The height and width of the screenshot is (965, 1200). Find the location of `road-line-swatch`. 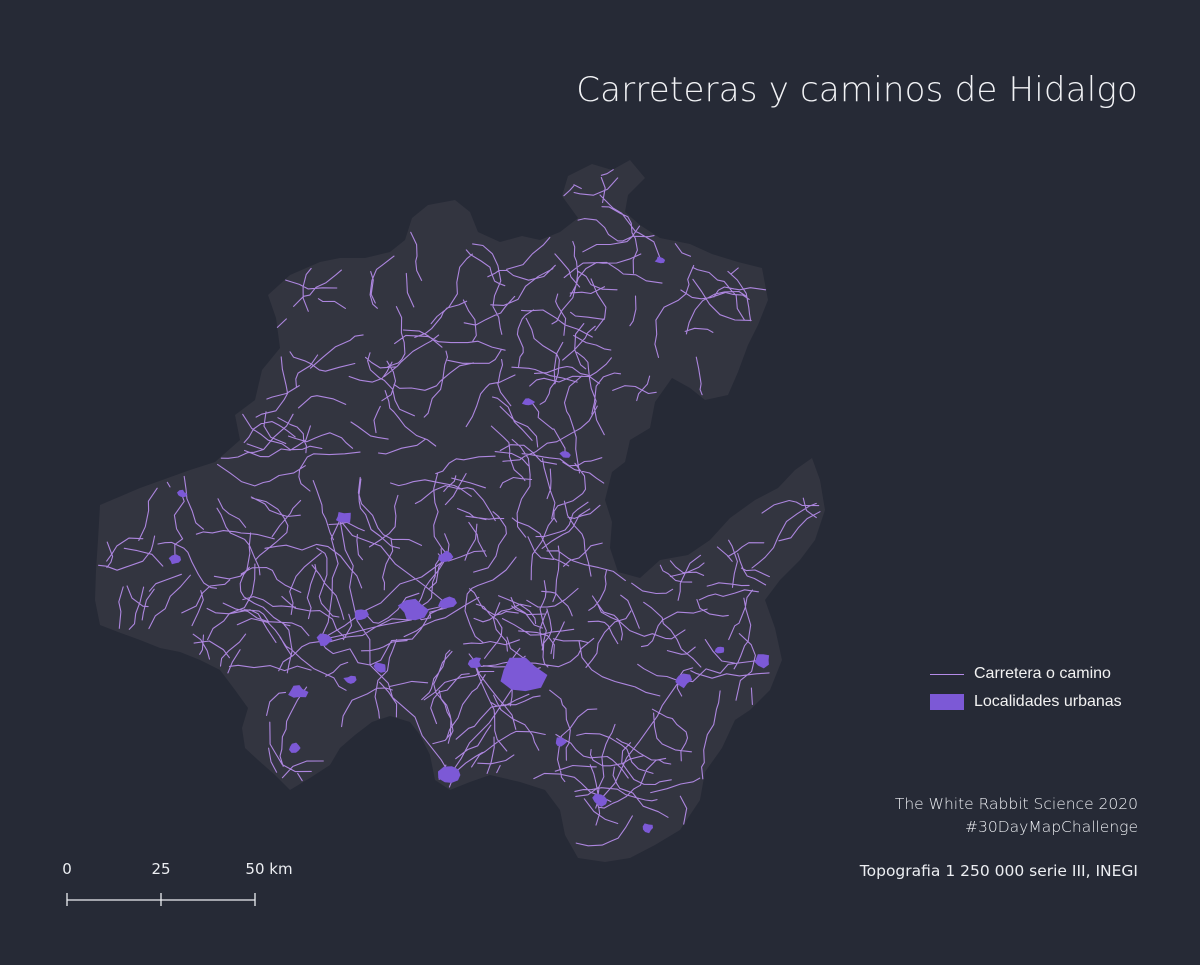

road-line-swatch is located at coordinates (947, 674).